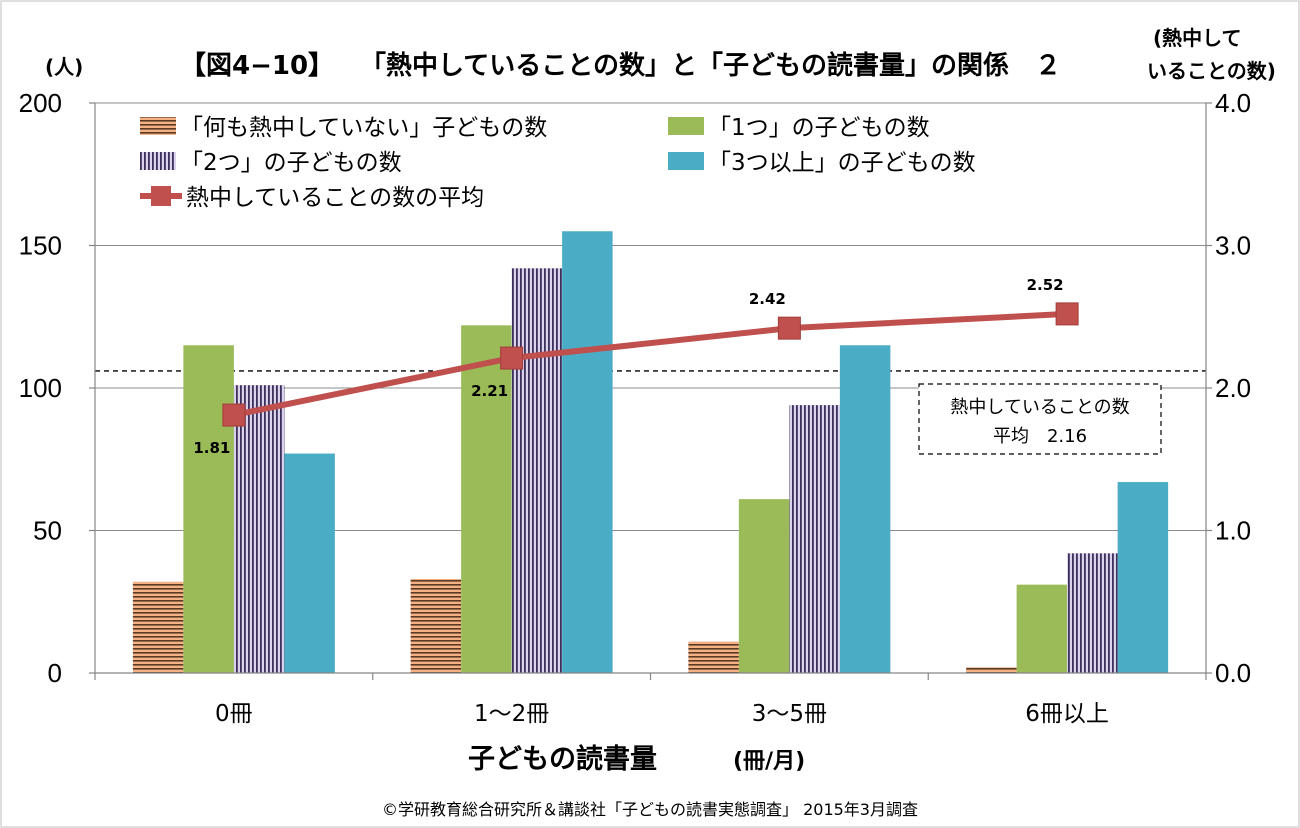 The width and height of the screenshot is (1300, 828). I want to click on left-tick-label: 0, so click(55, 673).